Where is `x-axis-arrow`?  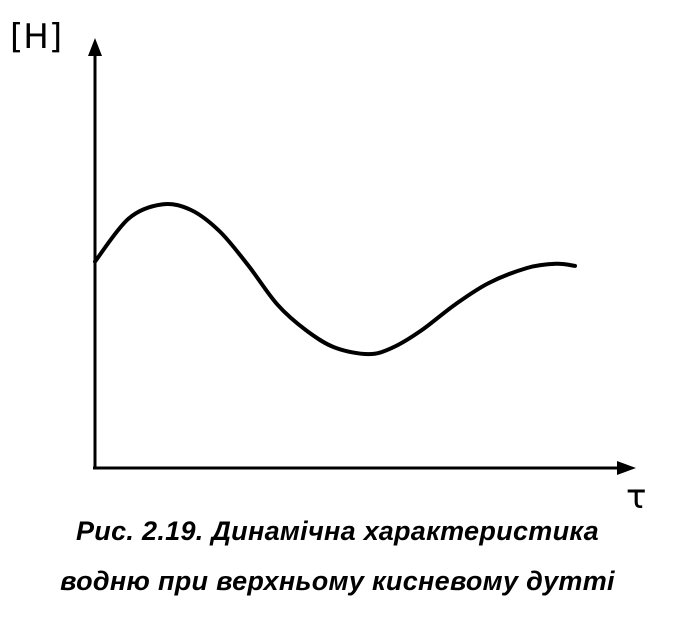
x-axis-arrow is located at coordinates (626, 468).